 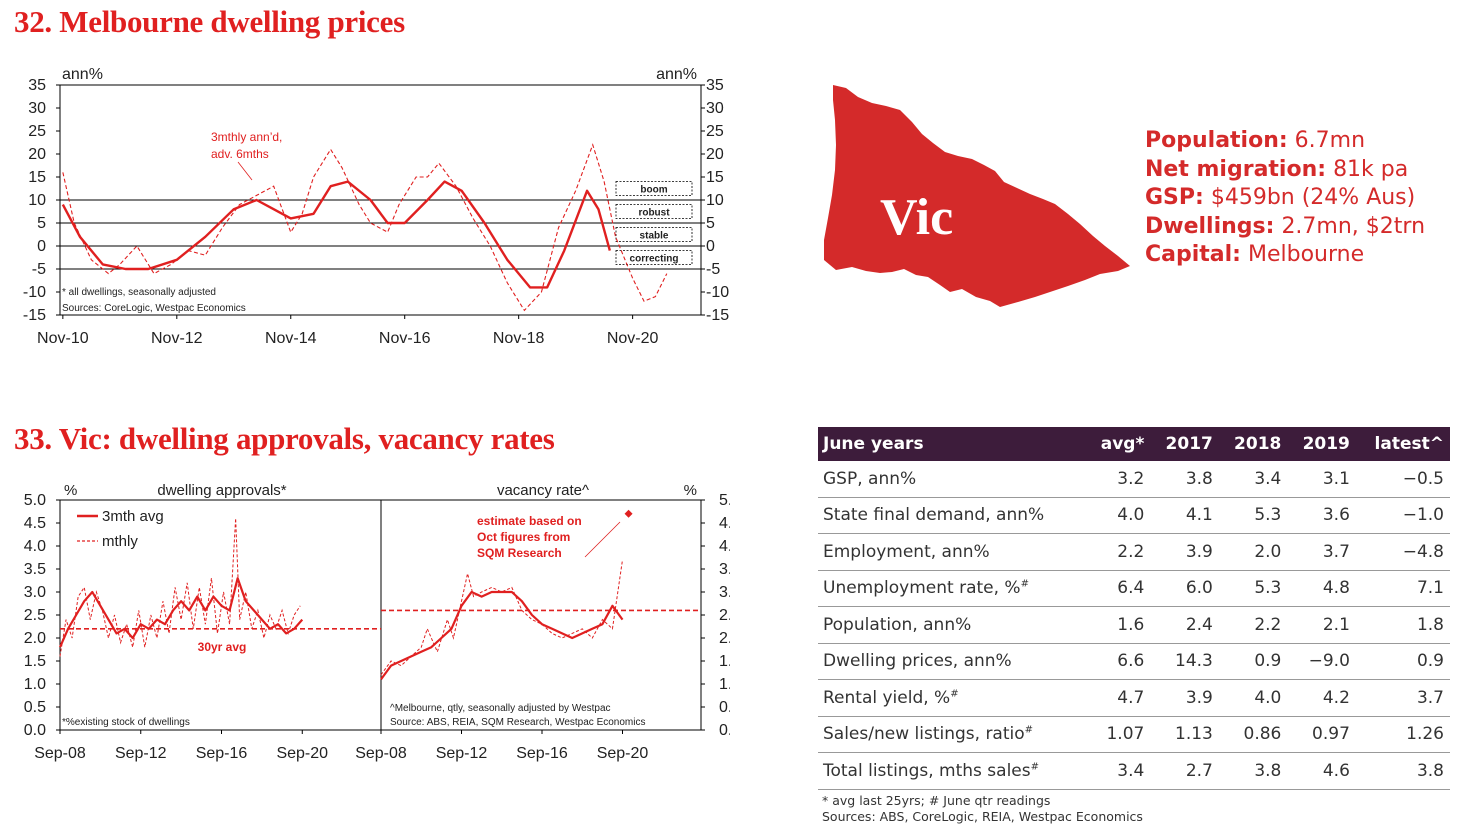 I want to click on chart33-left-panel-title: dwelling approvals*, so click(x=221, y=490).